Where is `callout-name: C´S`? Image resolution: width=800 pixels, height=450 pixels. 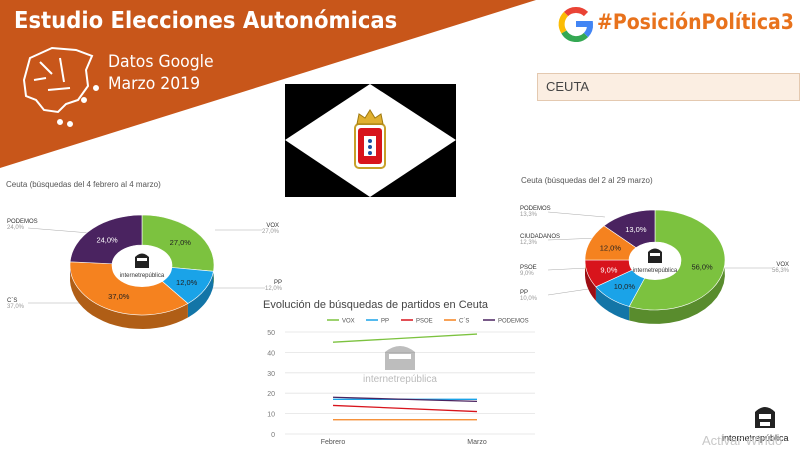 callout-name: C´S is located at coordinates (12, 301).